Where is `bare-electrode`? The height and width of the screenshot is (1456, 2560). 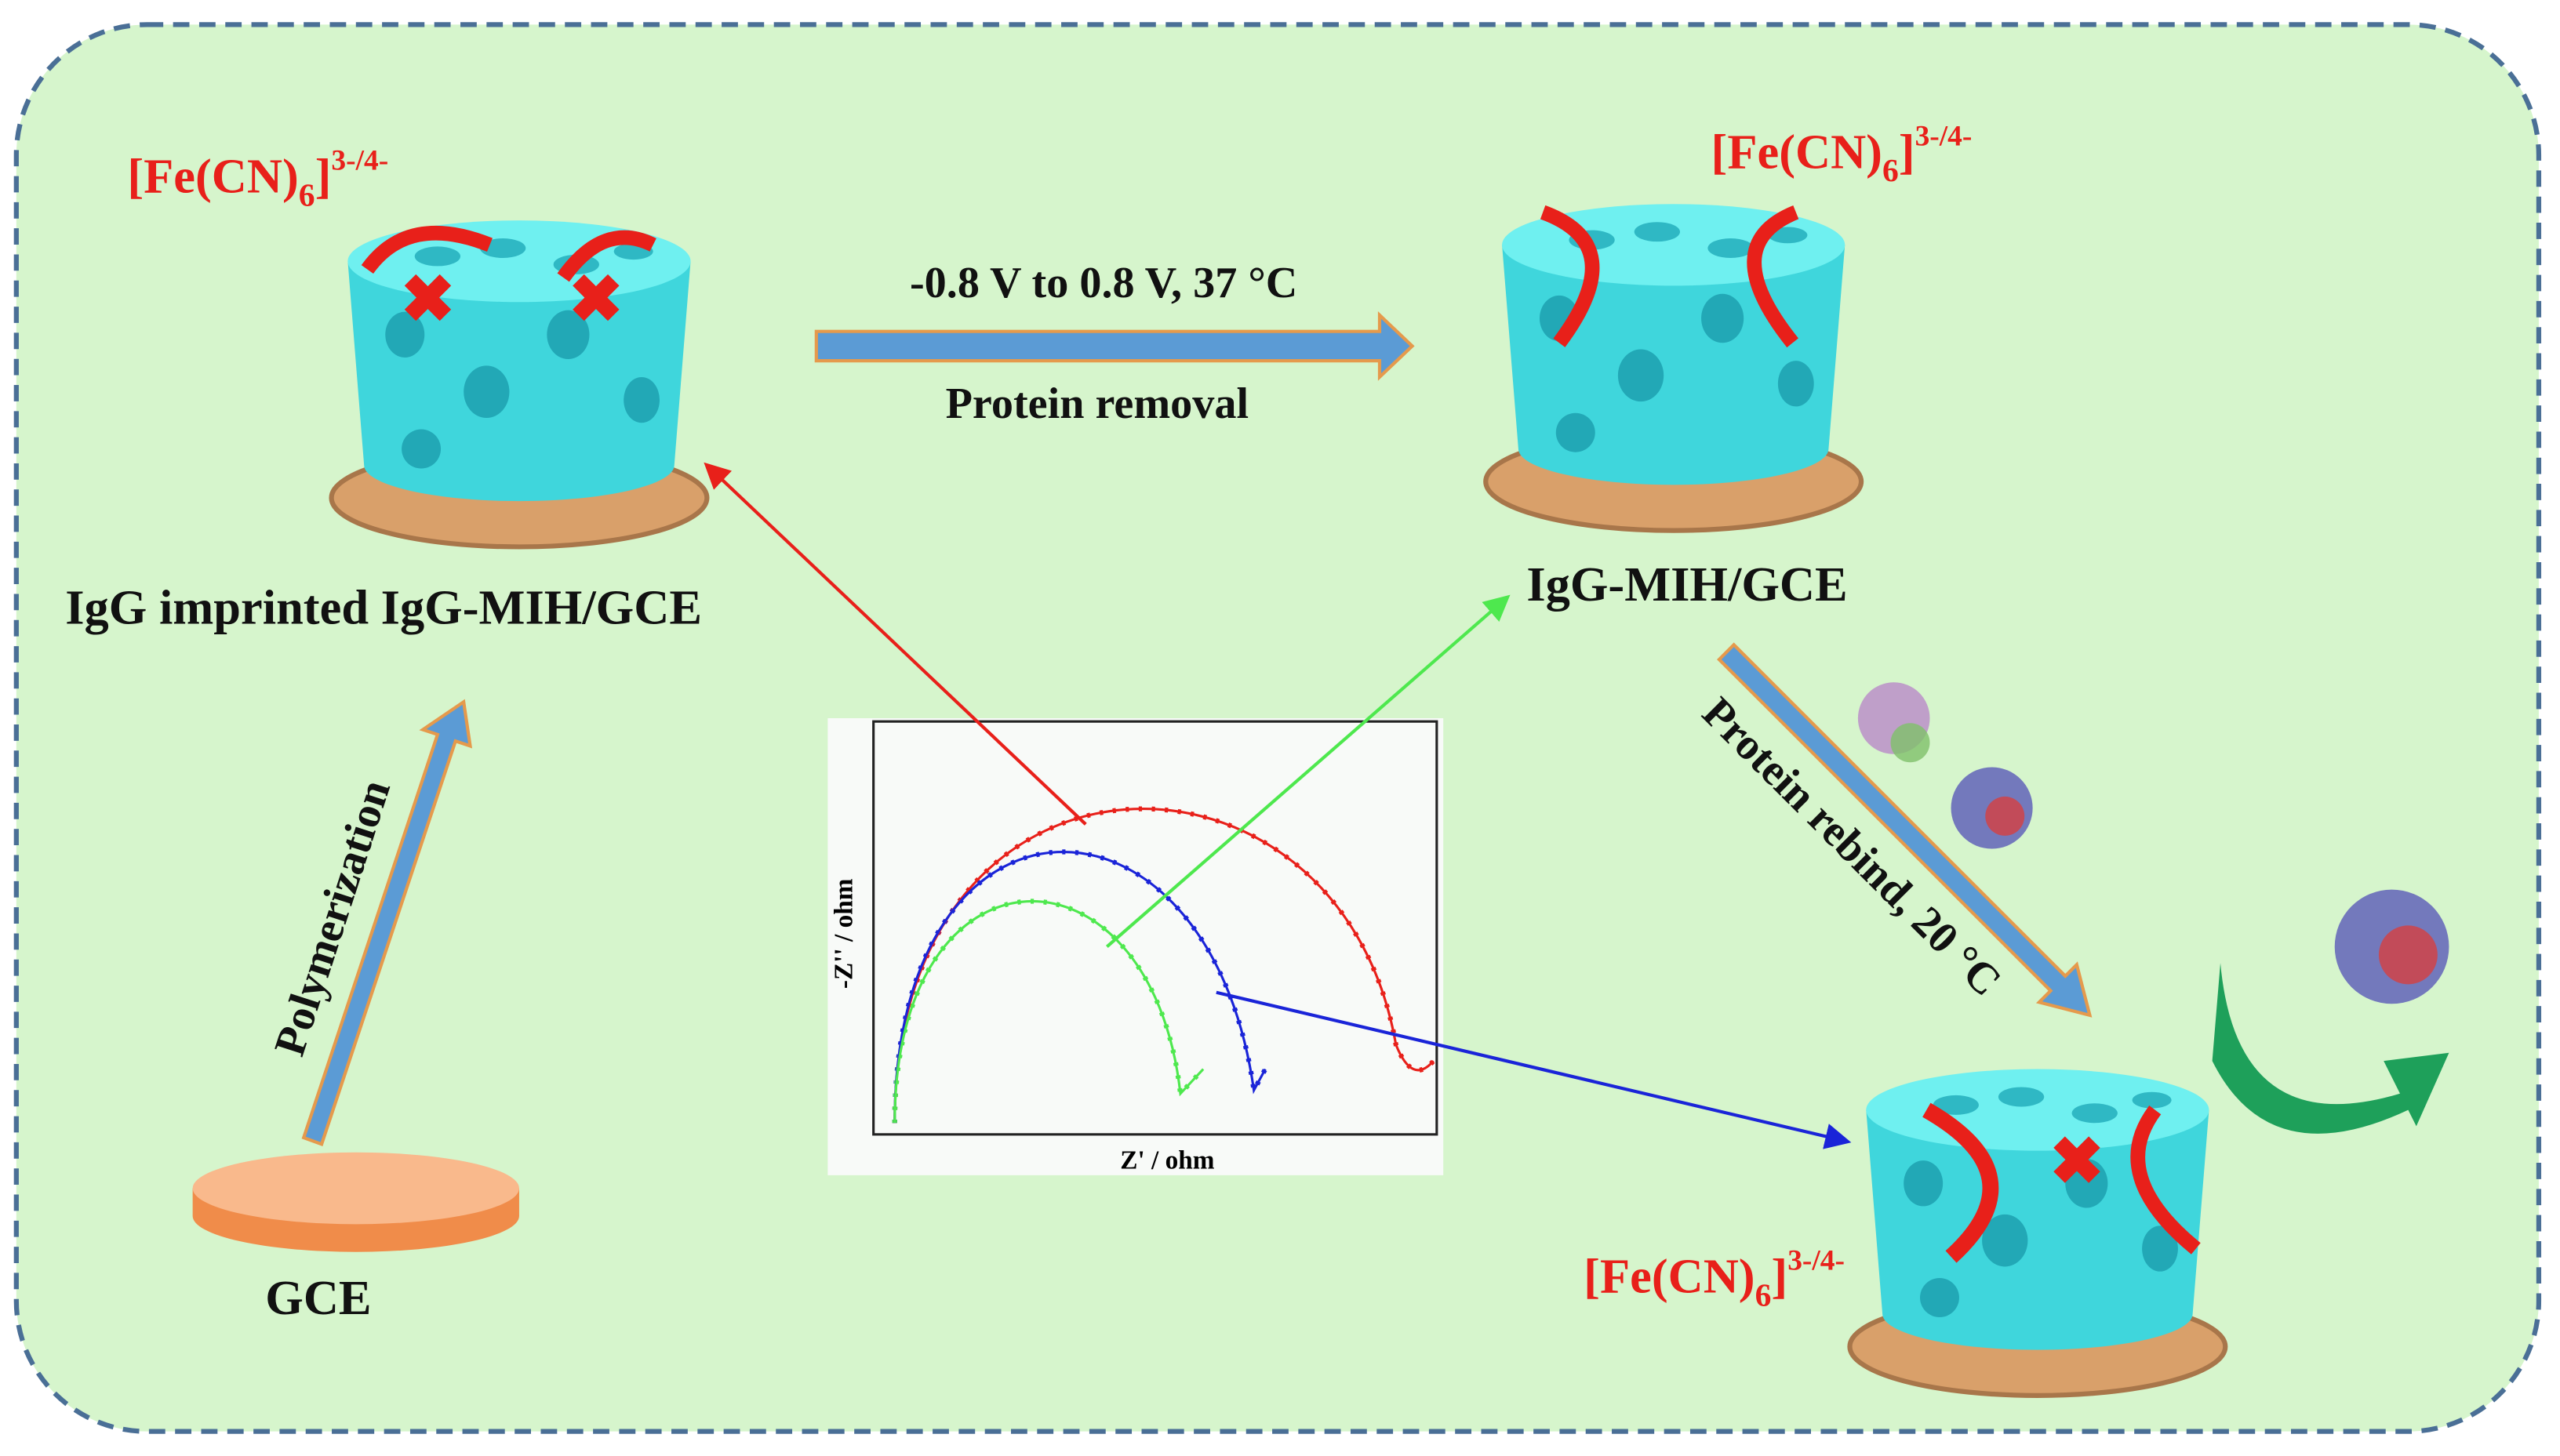 bare-electrode is located at coordinates (355, 1188).